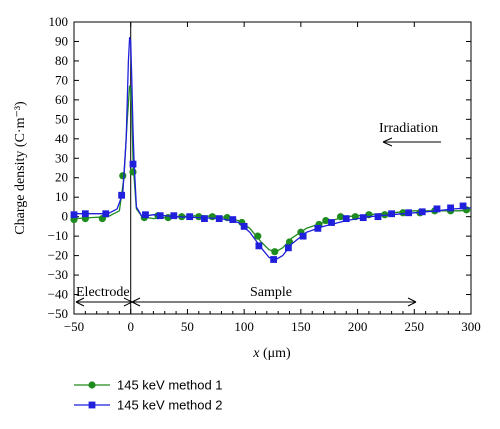 The height and width of the screenshot is (429, 500). Describe the element at coordinates (58, 294) in the screenshot. I see `y-tick-label: −40` at that location.